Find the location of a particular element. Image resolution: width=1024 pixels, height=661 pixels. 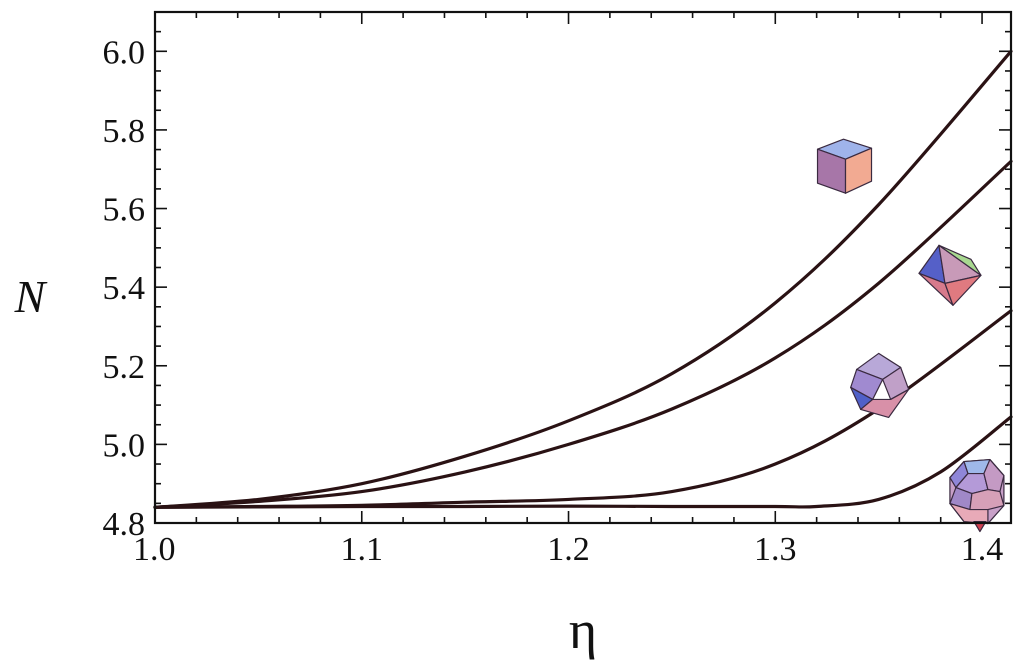

y-tick-label: 5.2 is located at coordinates (124, 367).